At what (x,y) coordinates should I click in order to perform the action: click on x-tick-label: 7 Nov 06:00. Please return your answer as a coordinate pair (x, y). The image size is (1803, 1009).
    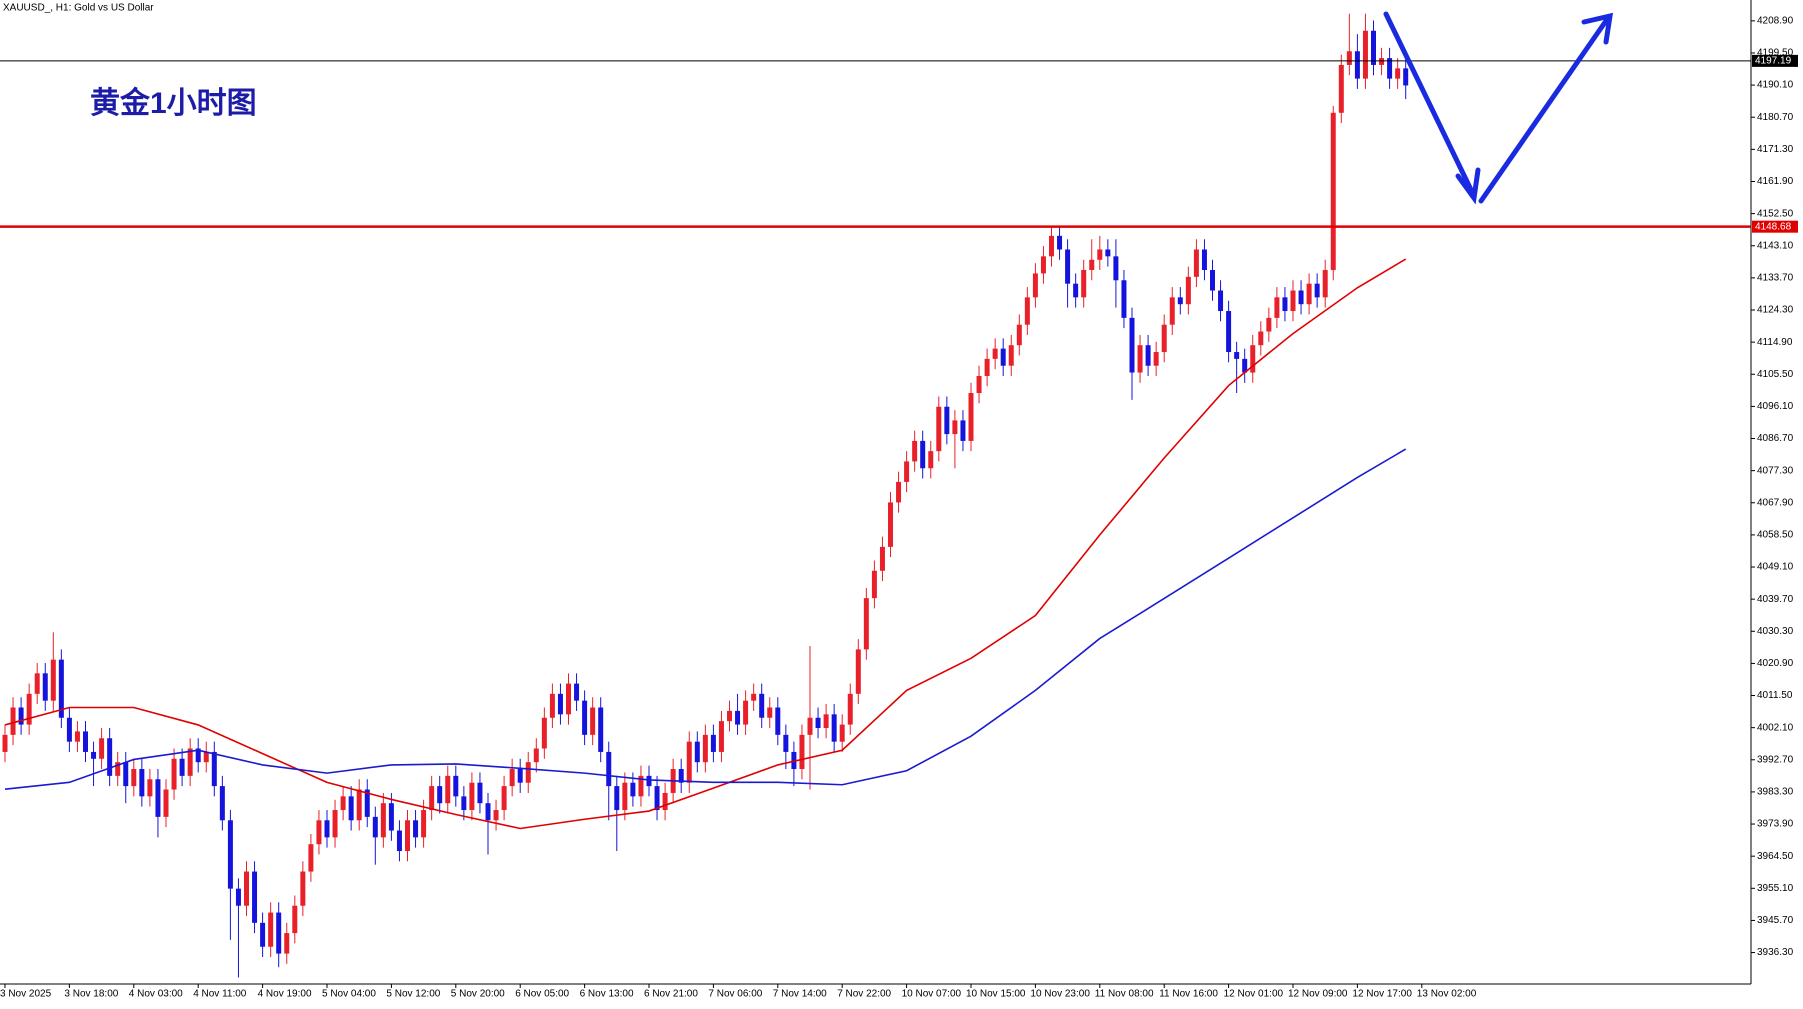
    Looking at the image, I should click on (735, 994).